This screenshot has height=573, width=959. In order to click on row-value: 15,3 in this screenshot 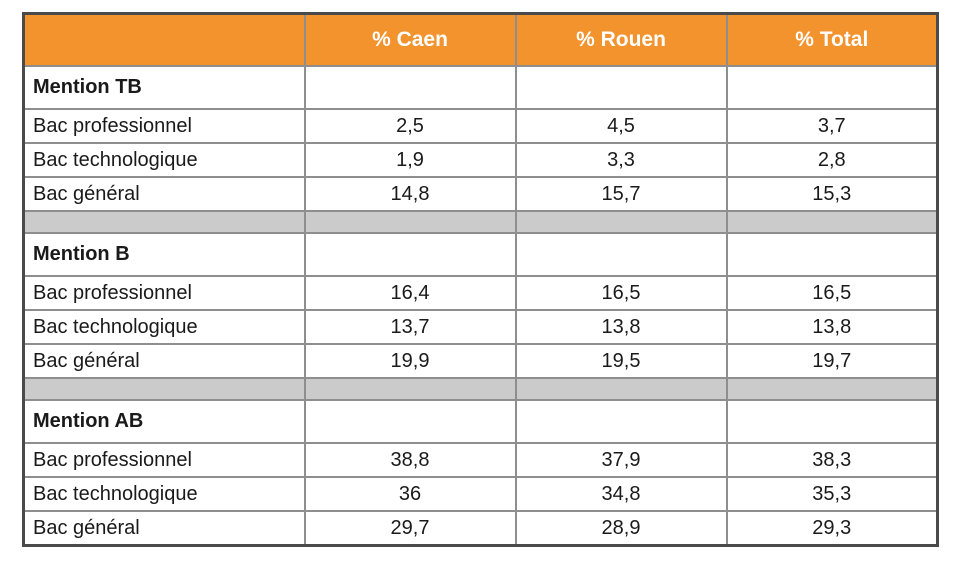, I will do `click(832, 194)`.